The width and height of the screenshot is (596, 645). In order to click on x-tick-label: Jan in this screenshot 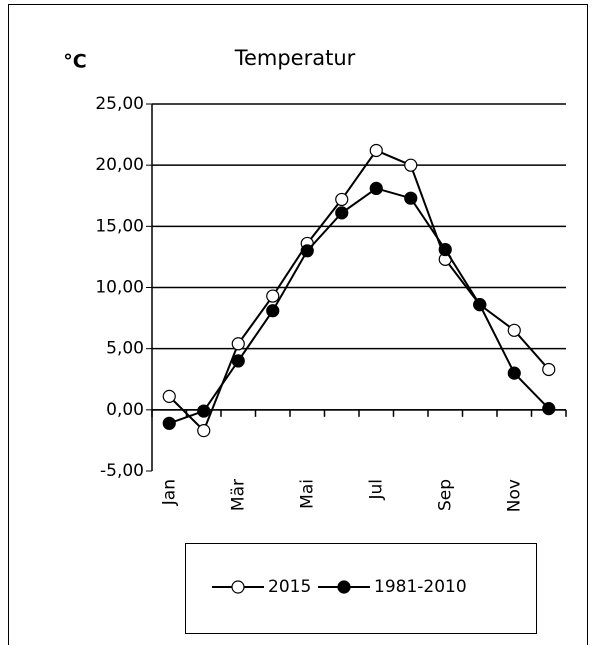, I will do `click(169, 492)`.